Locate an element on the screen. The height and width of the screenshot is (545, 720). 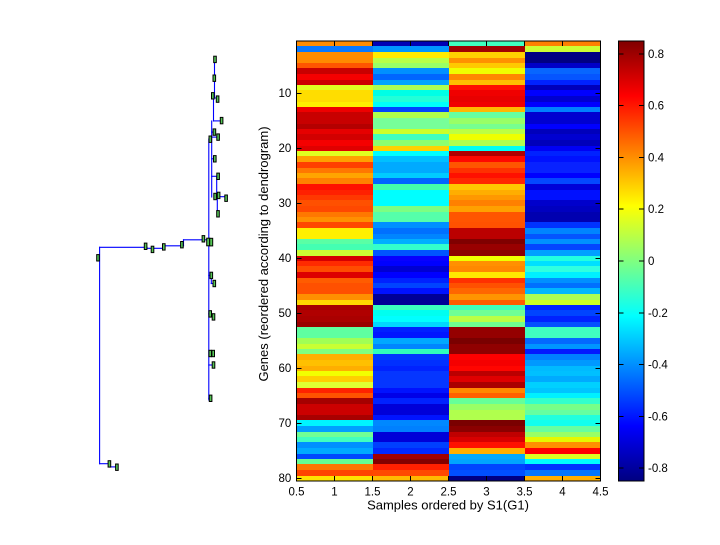
svg-text: 10 is located at coordinates (285, 94).